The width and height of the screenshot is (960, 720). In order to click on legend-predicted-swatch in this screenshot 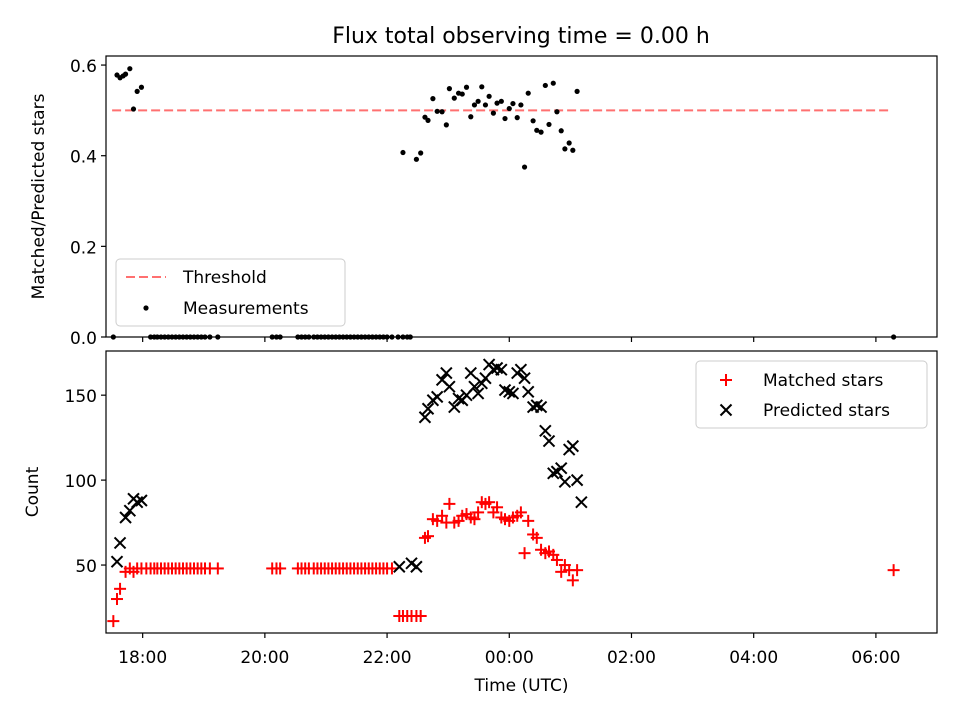, I will do `click(726, 410)`.